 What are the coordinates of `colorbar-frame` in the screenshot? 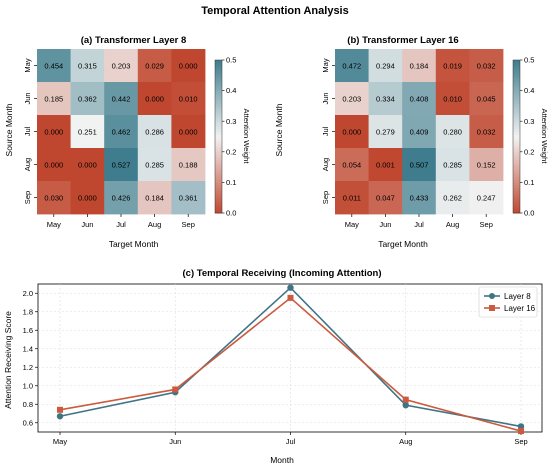 It's located at (516, 136).